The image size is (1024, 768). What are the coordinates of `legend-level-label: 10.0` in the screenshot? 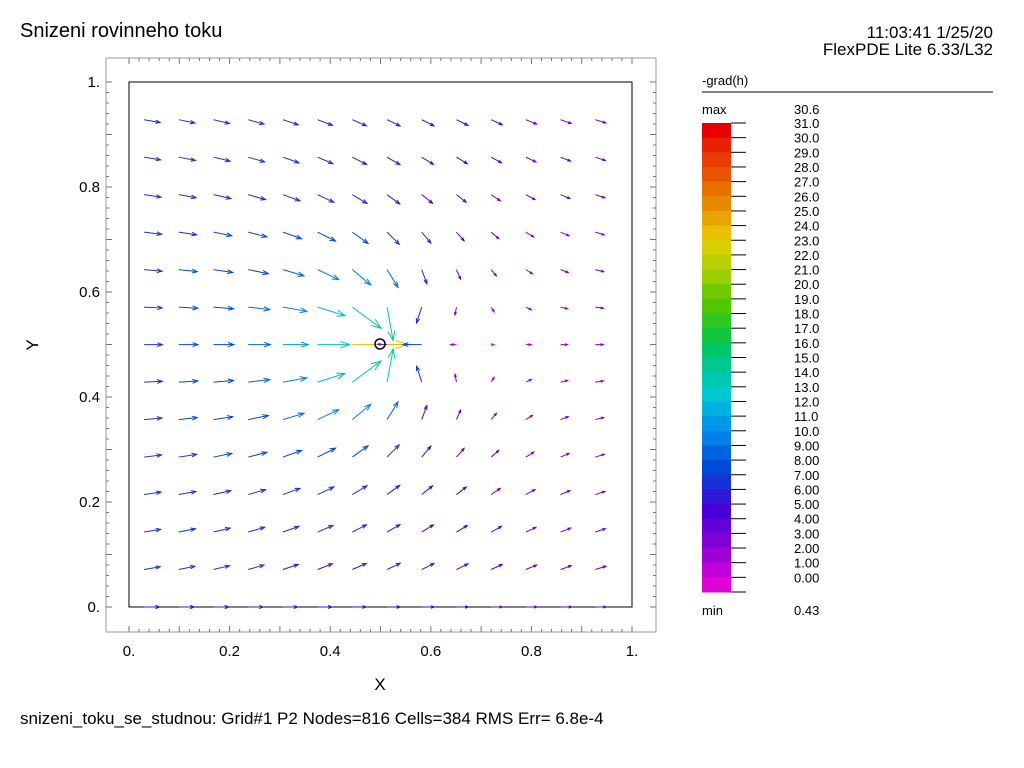 It's located at (806, 431).